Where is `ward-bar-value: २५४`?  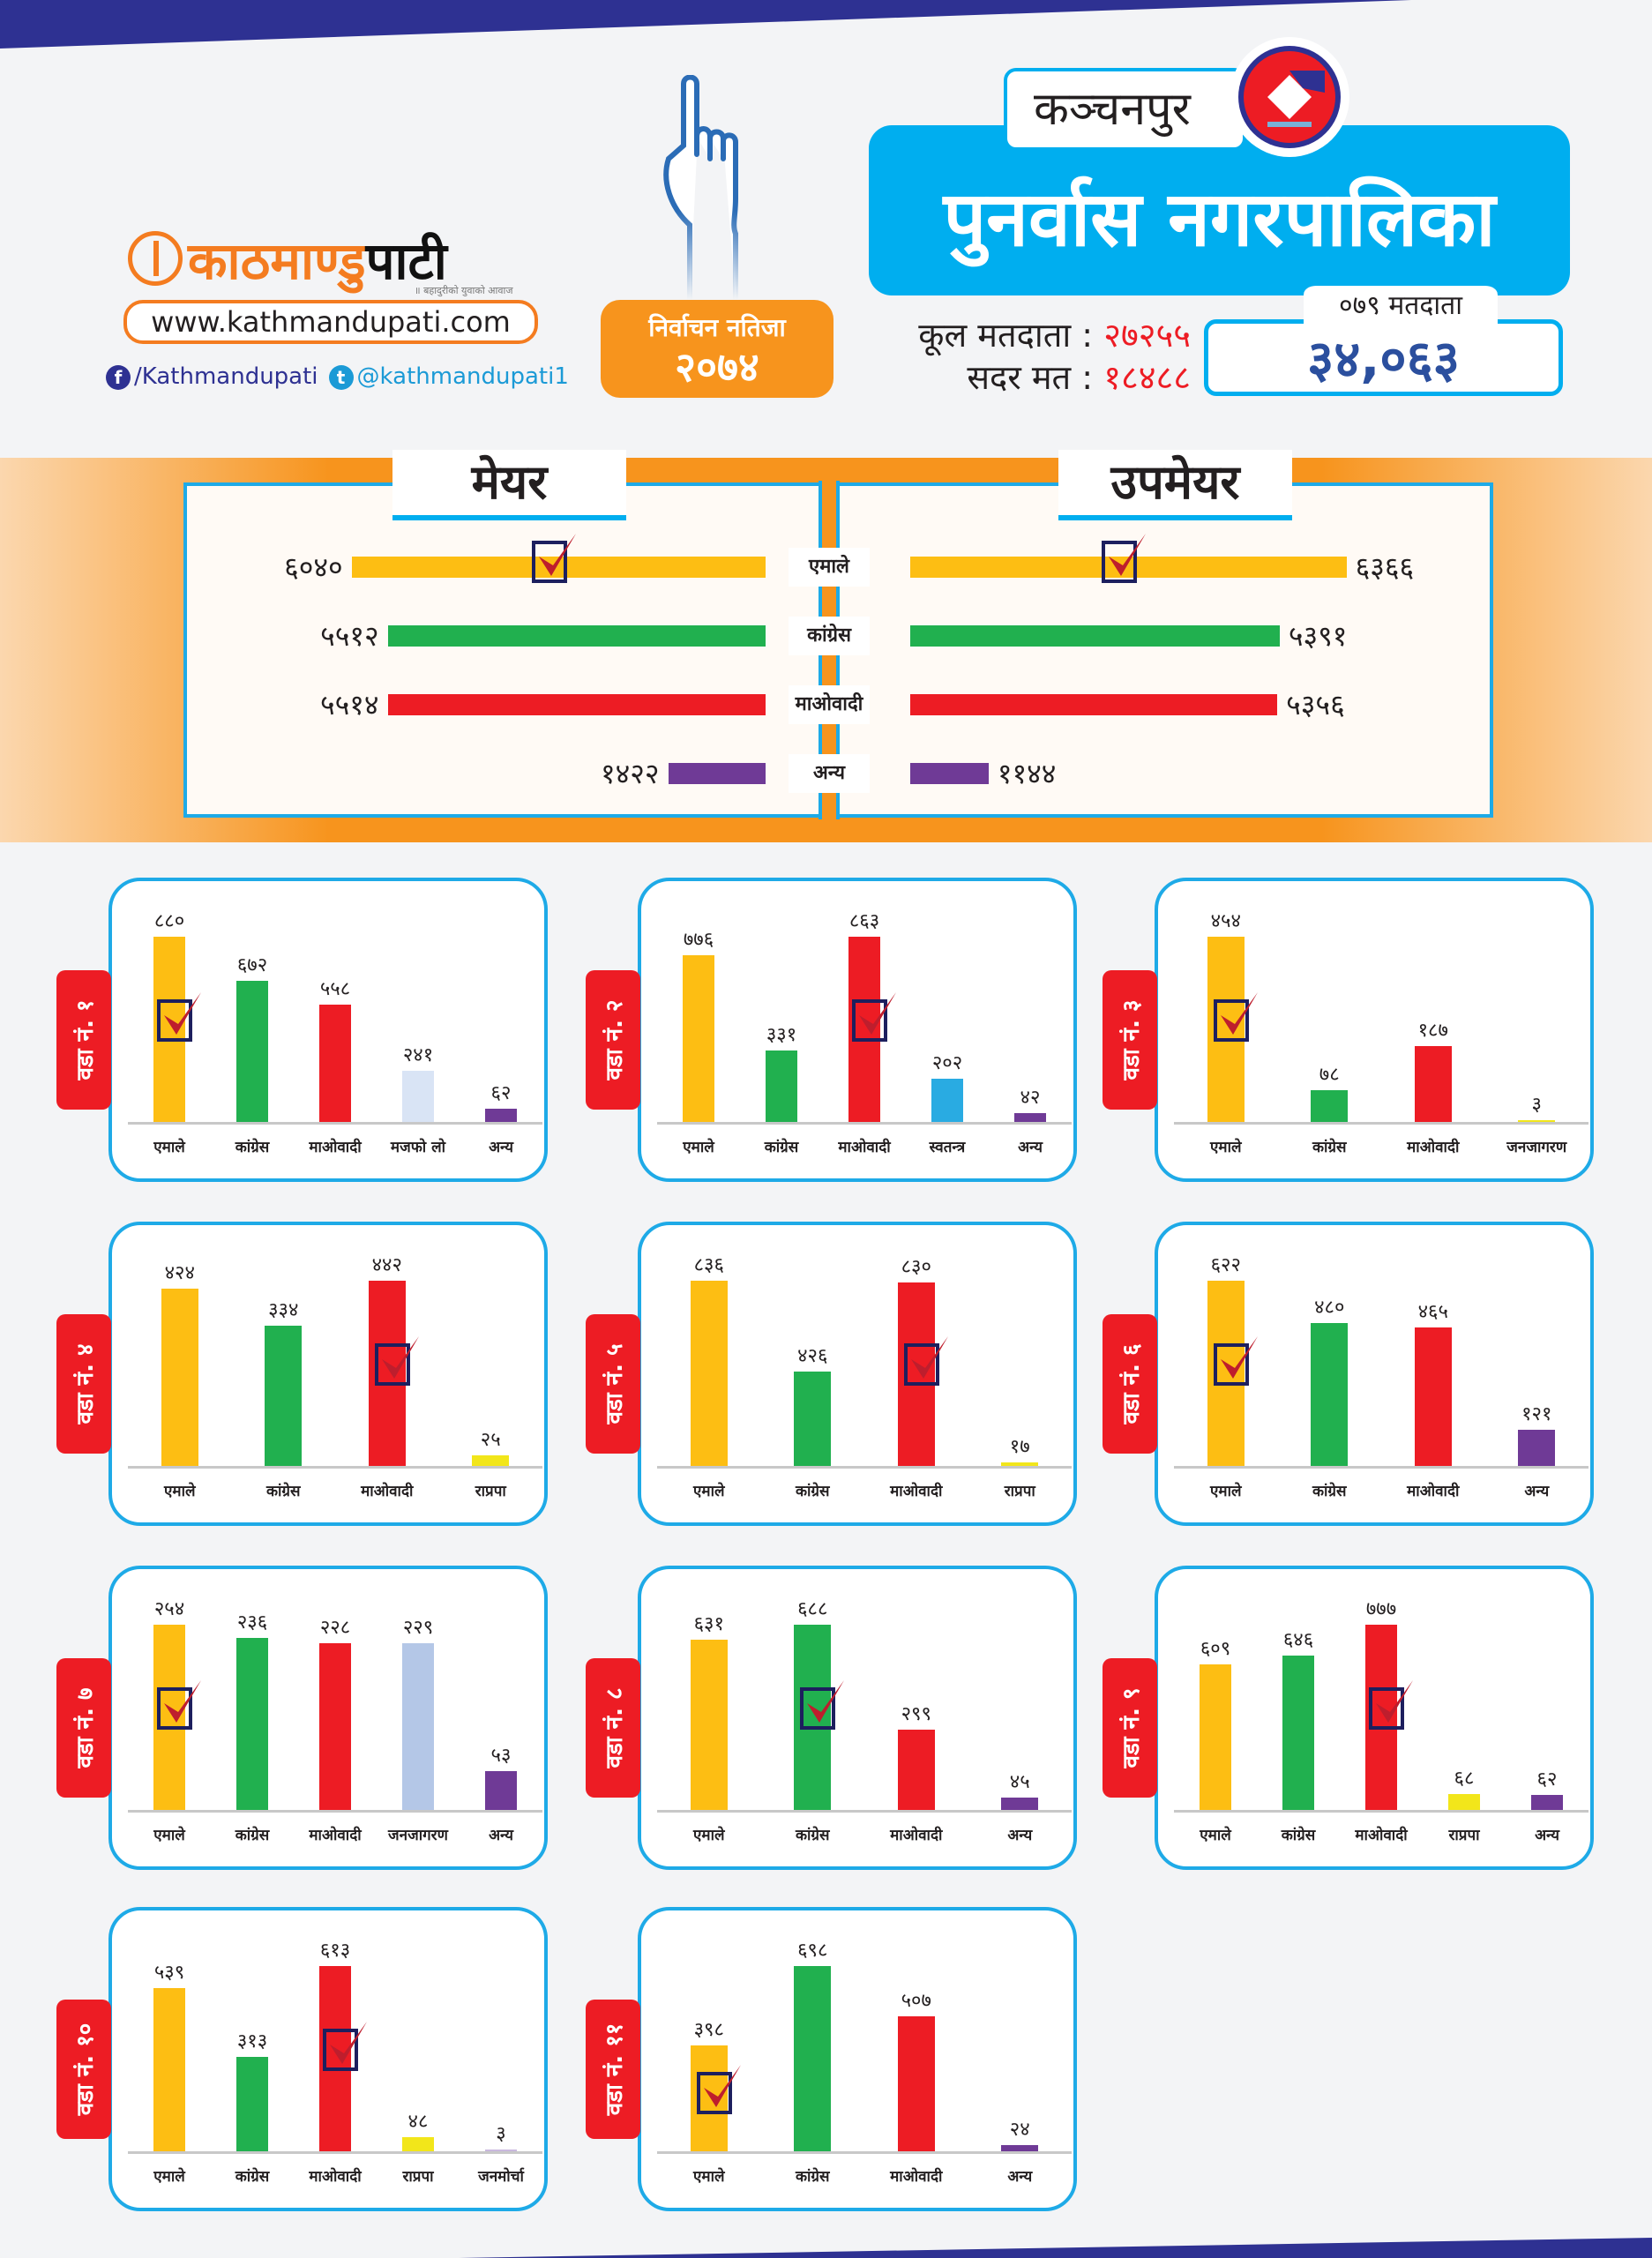
ward-bar-value: २५४ is located at coordinates (169, 1609).